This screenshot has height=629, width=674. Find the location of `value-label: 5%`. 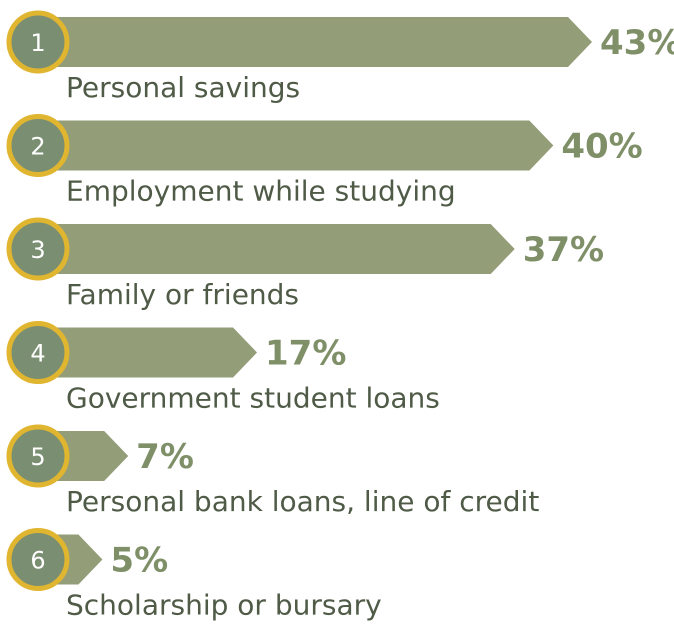

value-label: 5% is located at coordinates (139, 561).